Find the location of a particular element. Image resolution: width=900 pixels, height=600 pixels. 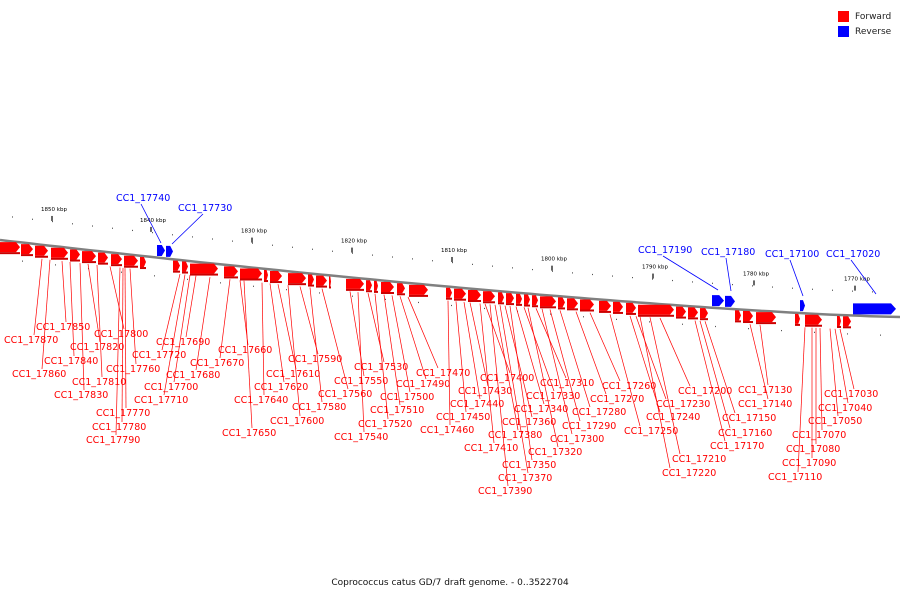

forward-gene-label: CC1_17620 is located at coordinates (281, 387).